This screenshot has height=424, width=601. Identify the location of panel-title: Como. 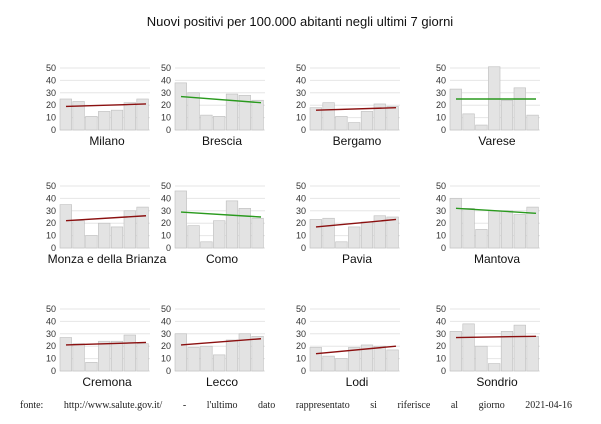
(222, 259).